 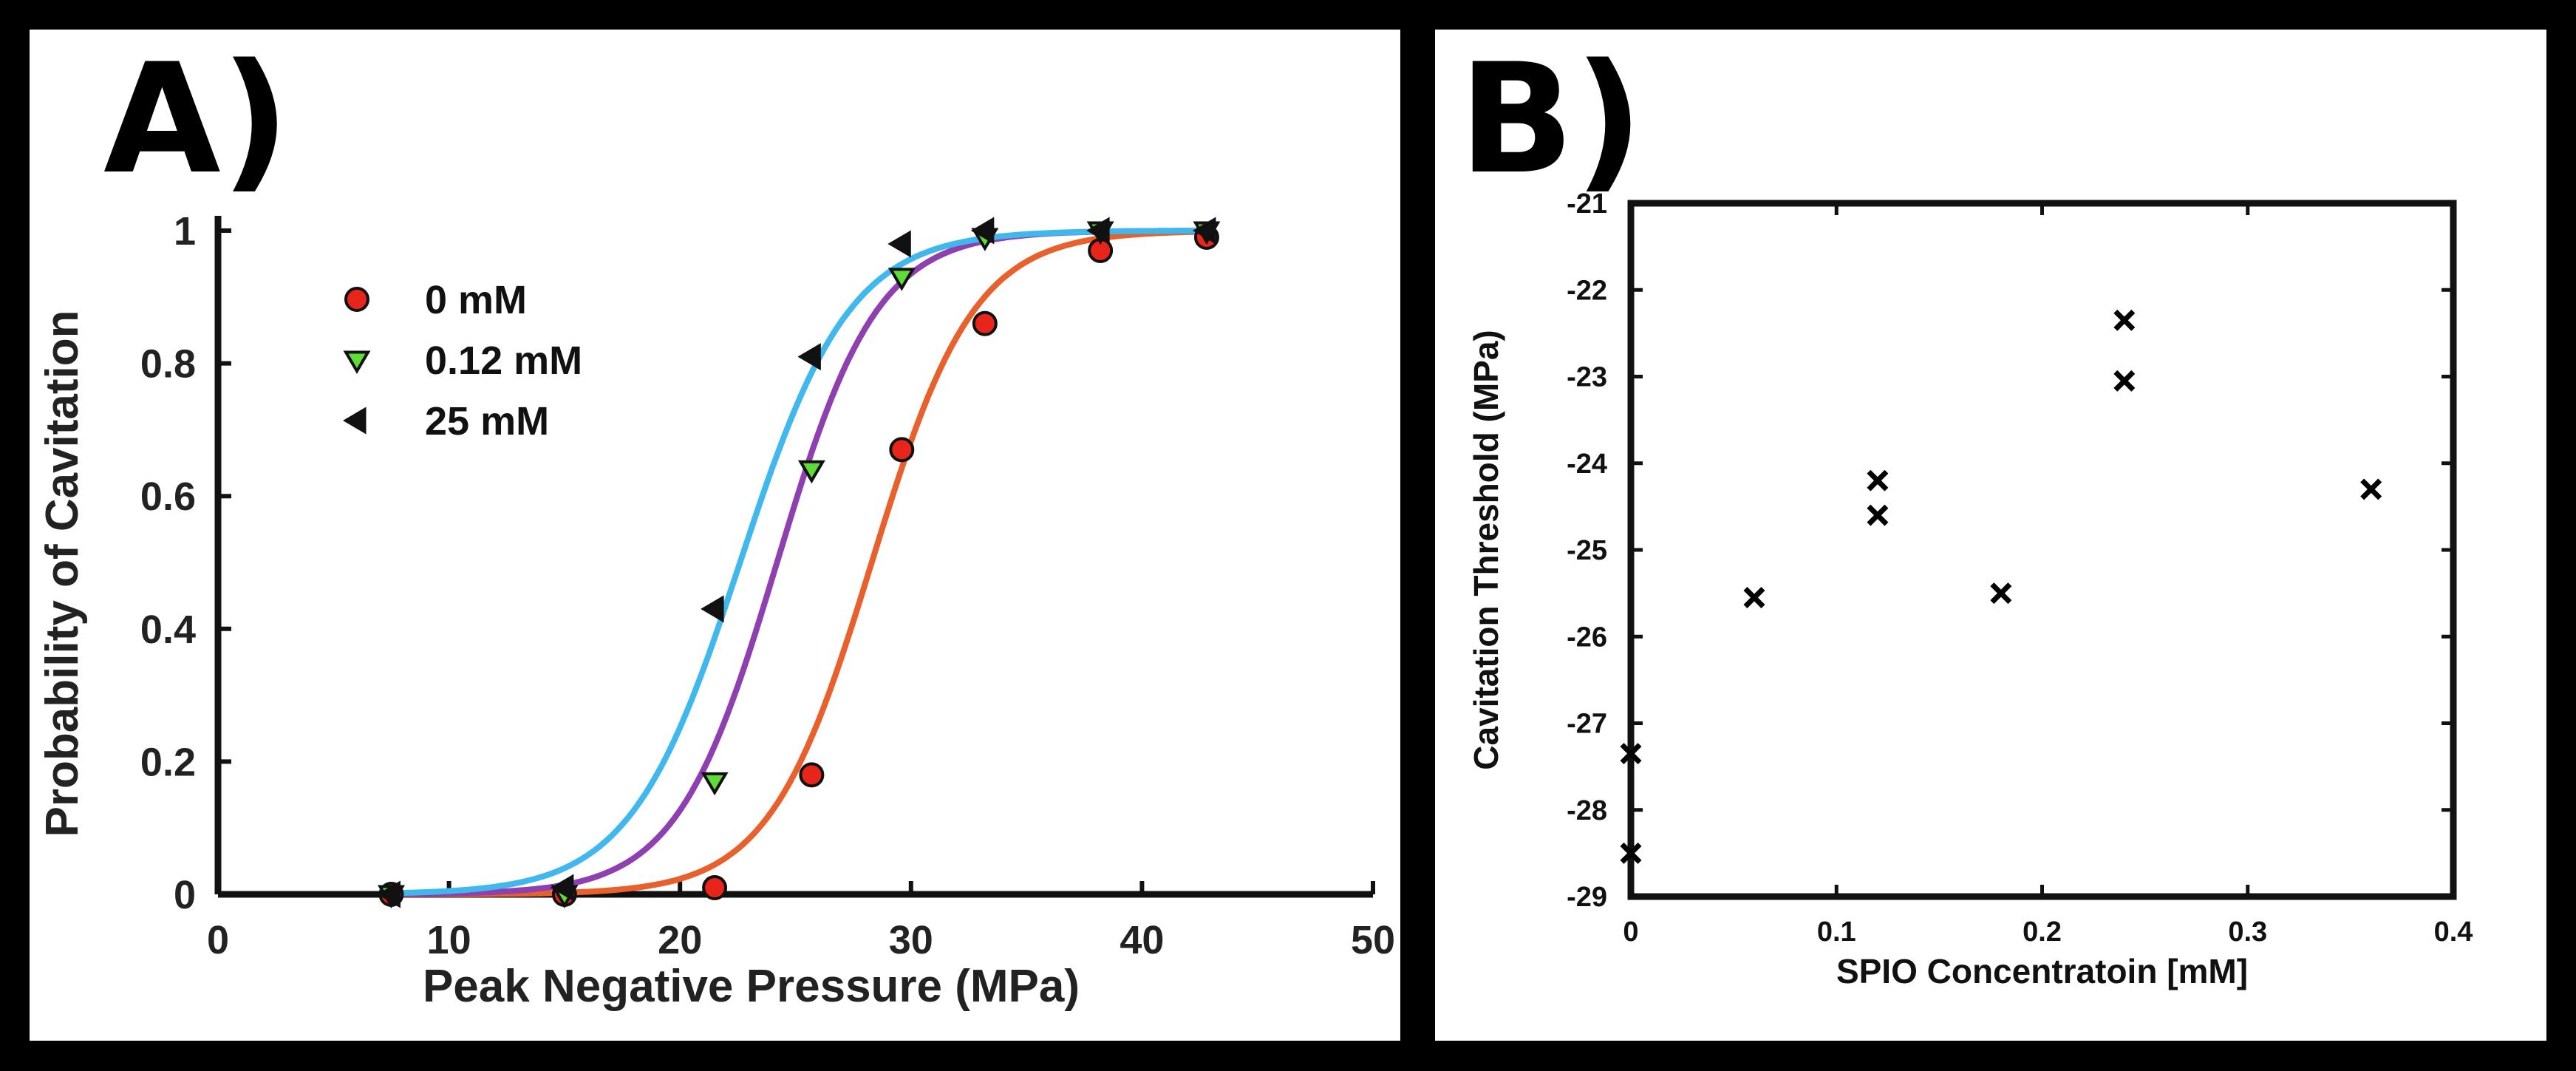 What do you see at coordinates (2247, 932) in the screenshot?
I see `x-tick-label: 0.3` at bounding box center [2247, 932].